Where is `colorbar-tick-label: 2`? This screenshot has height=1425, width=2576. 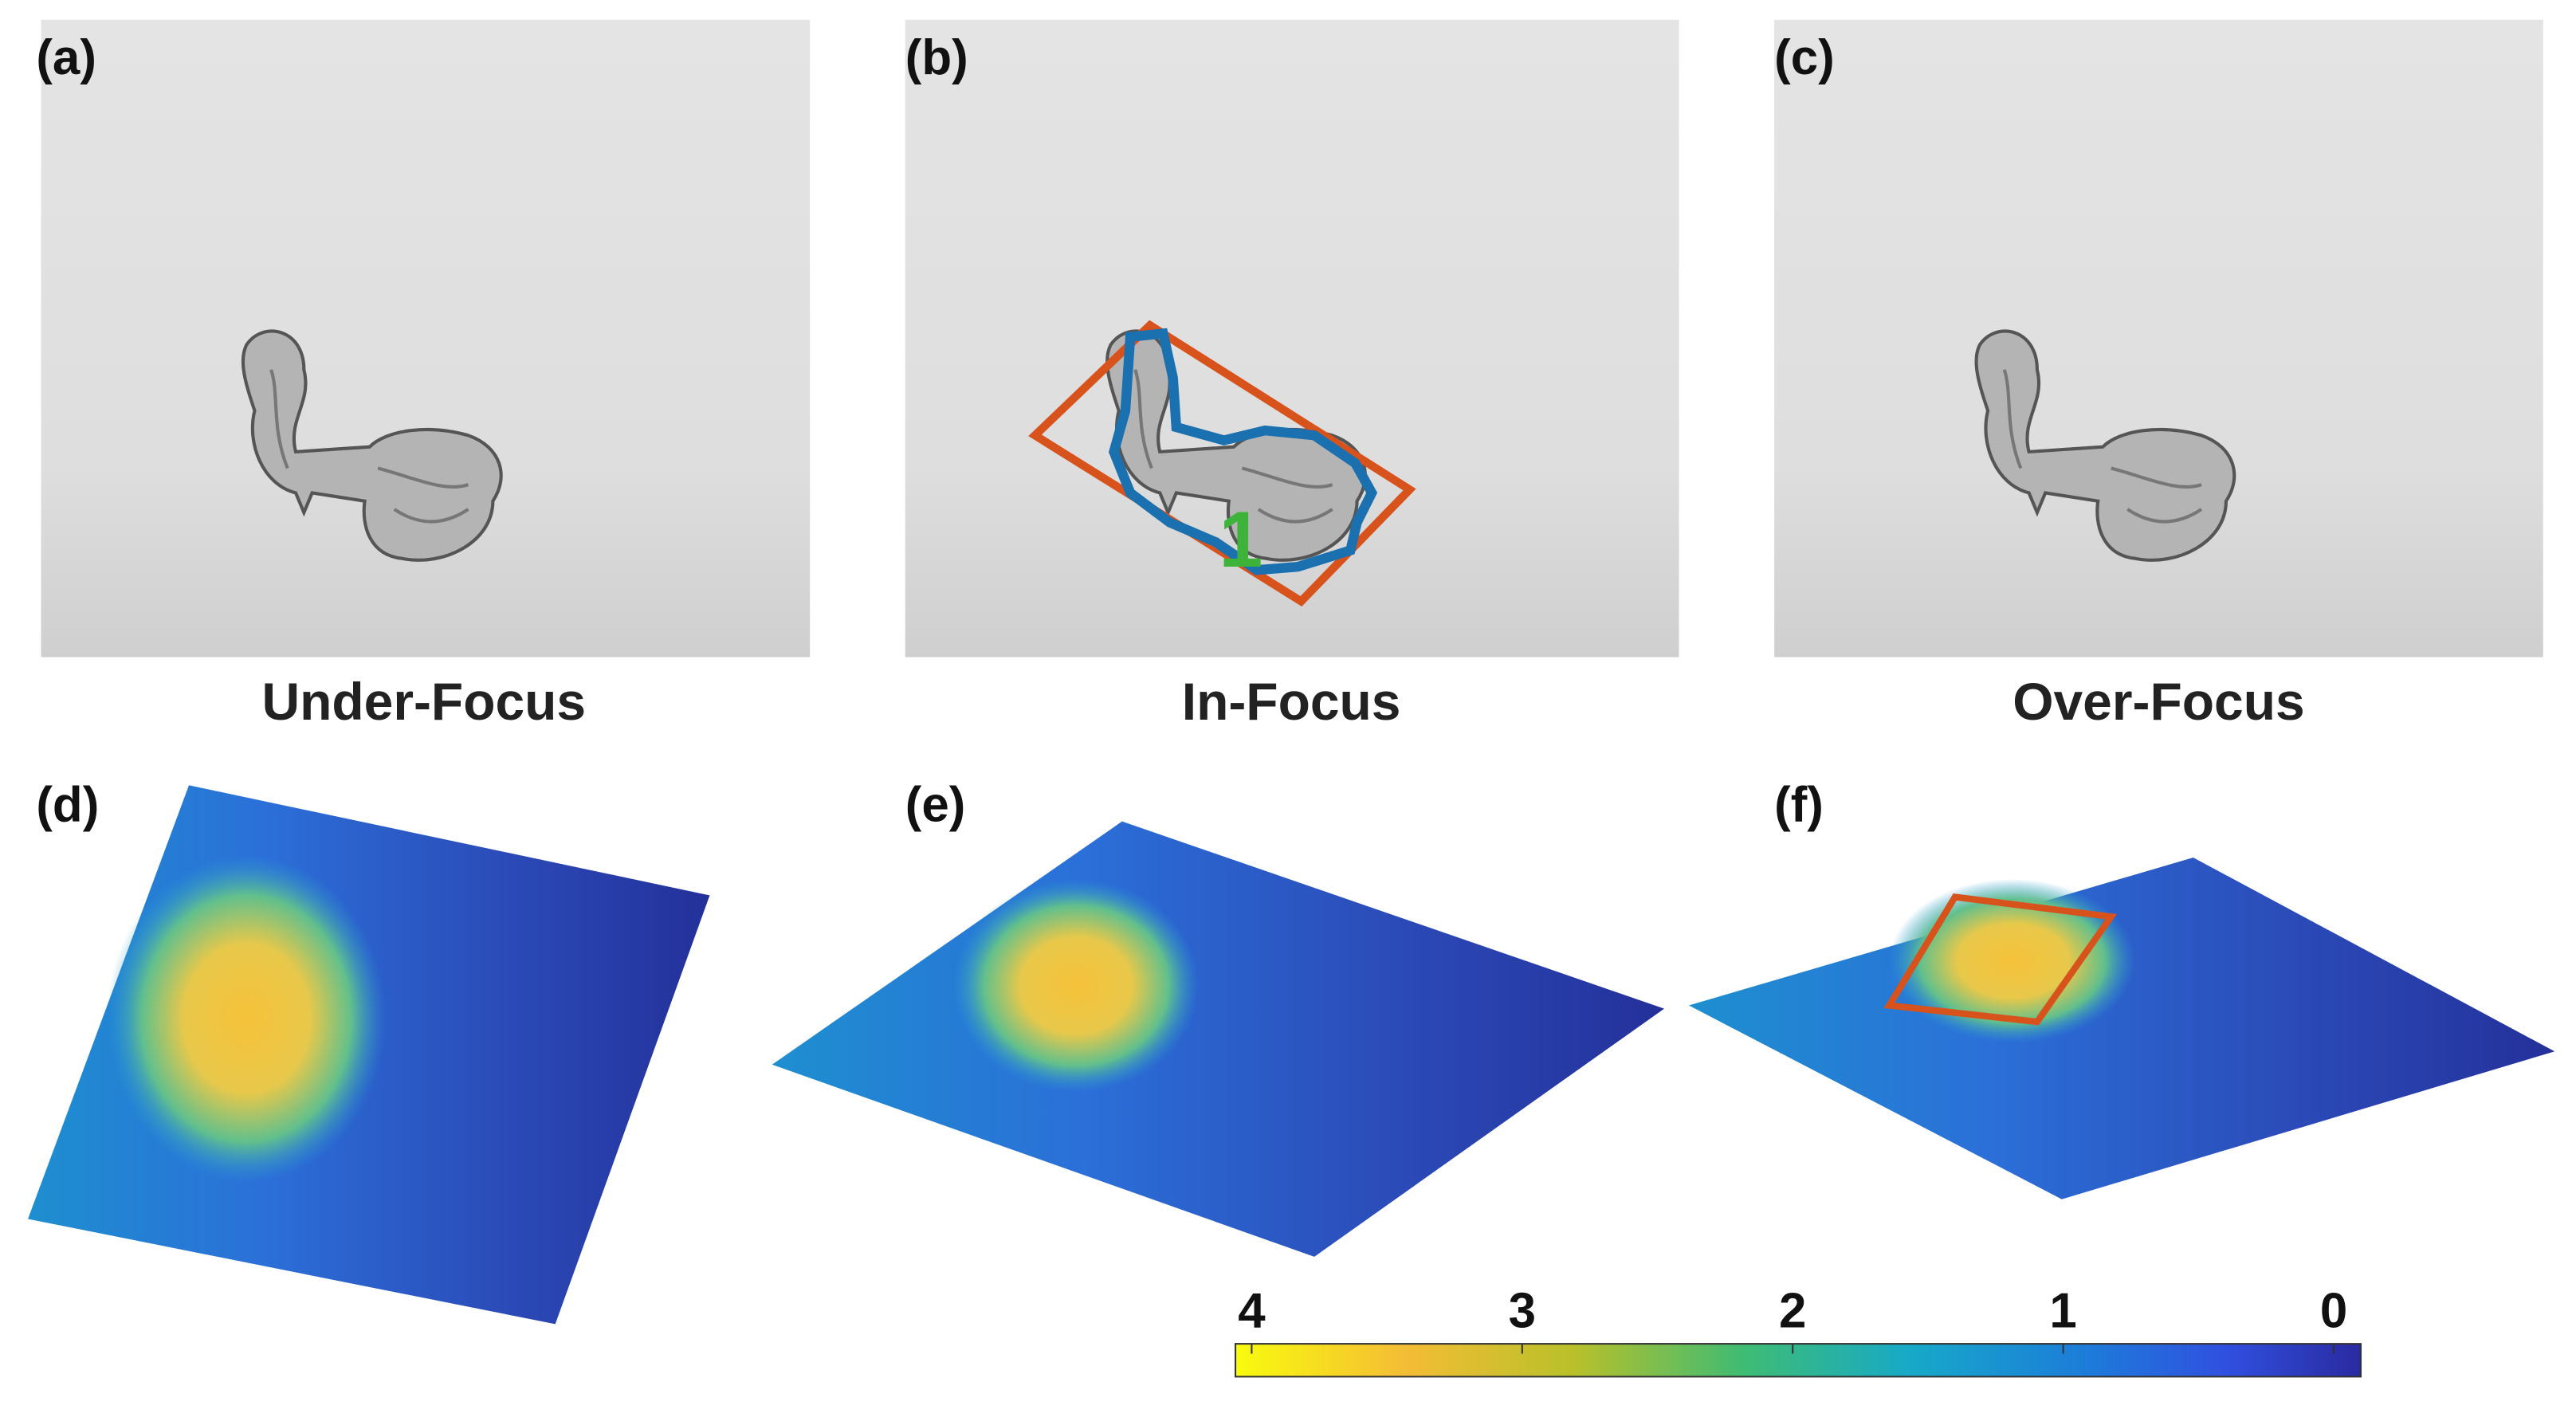 colorbar-tick-label: 2 is located at coordinates (1792, 1311).